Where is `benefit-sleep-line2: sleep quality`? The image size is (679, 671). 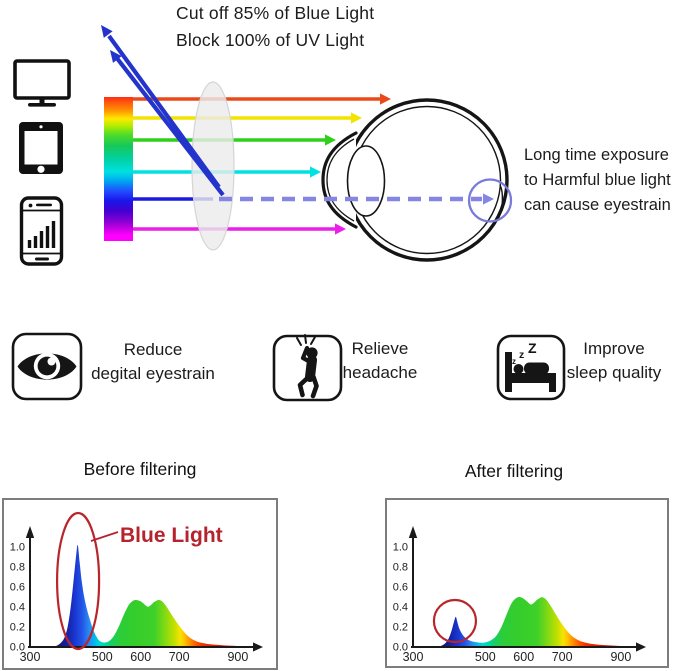
benefit-sleep-line2: sleep quality is located at coordinates (614, 372).